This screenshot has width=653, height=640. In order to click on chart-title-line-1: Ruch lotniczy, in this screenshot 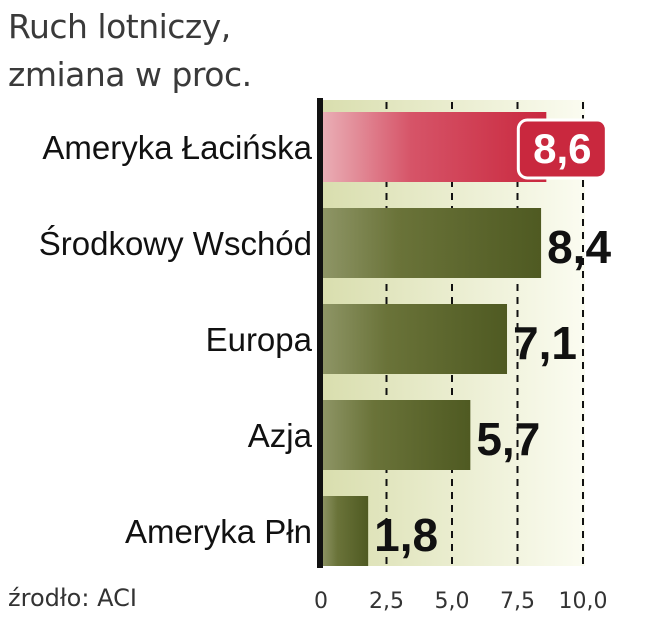, I will do `click(119, 26)`.